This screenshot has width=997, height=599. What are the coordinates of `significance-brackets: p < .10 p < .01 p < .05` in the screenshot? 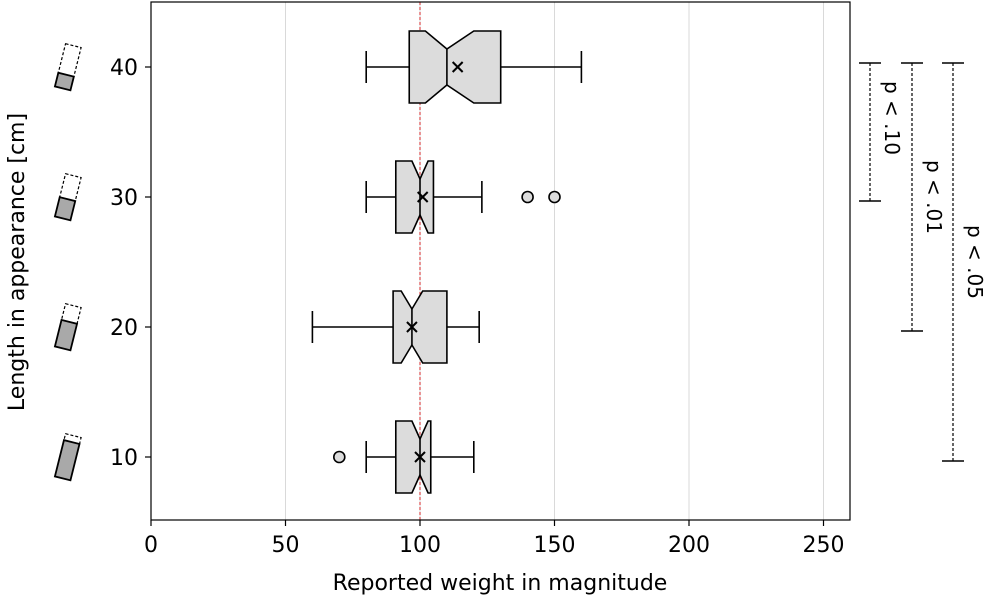 It's located at (923, 262).